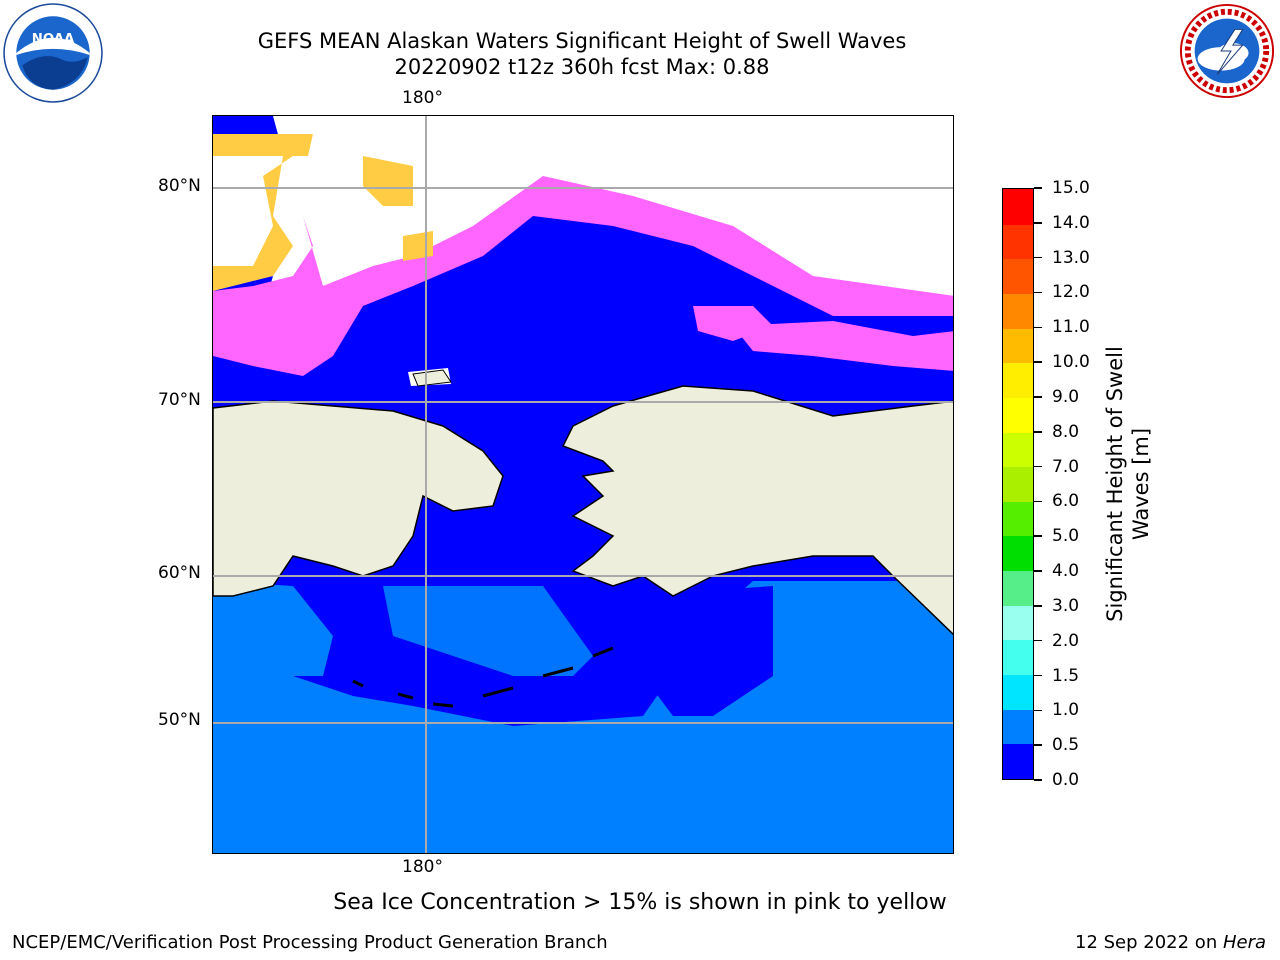  What do you see at coordinates (483, 677) in the screenshot?
I see `land-aleutians` at bounding box center [483, 677].